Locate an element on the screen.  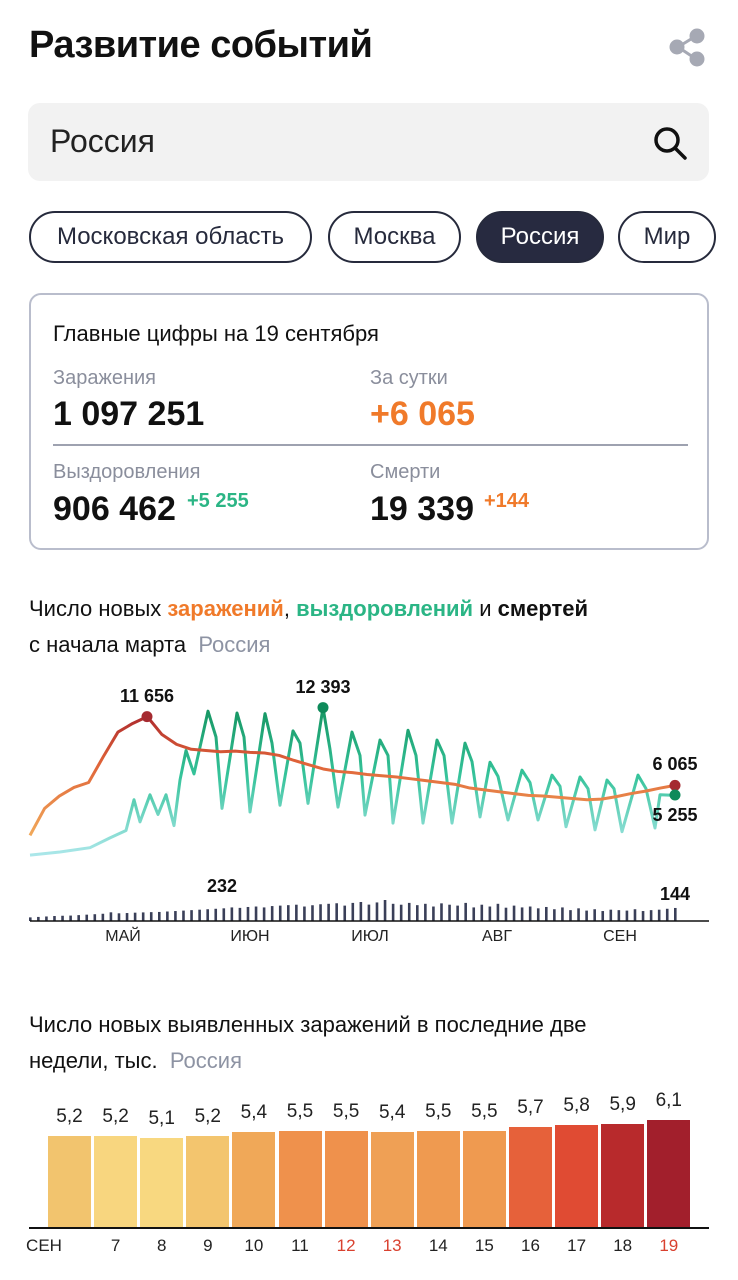
chip-world: Мир is located at coordinates (667, 237).